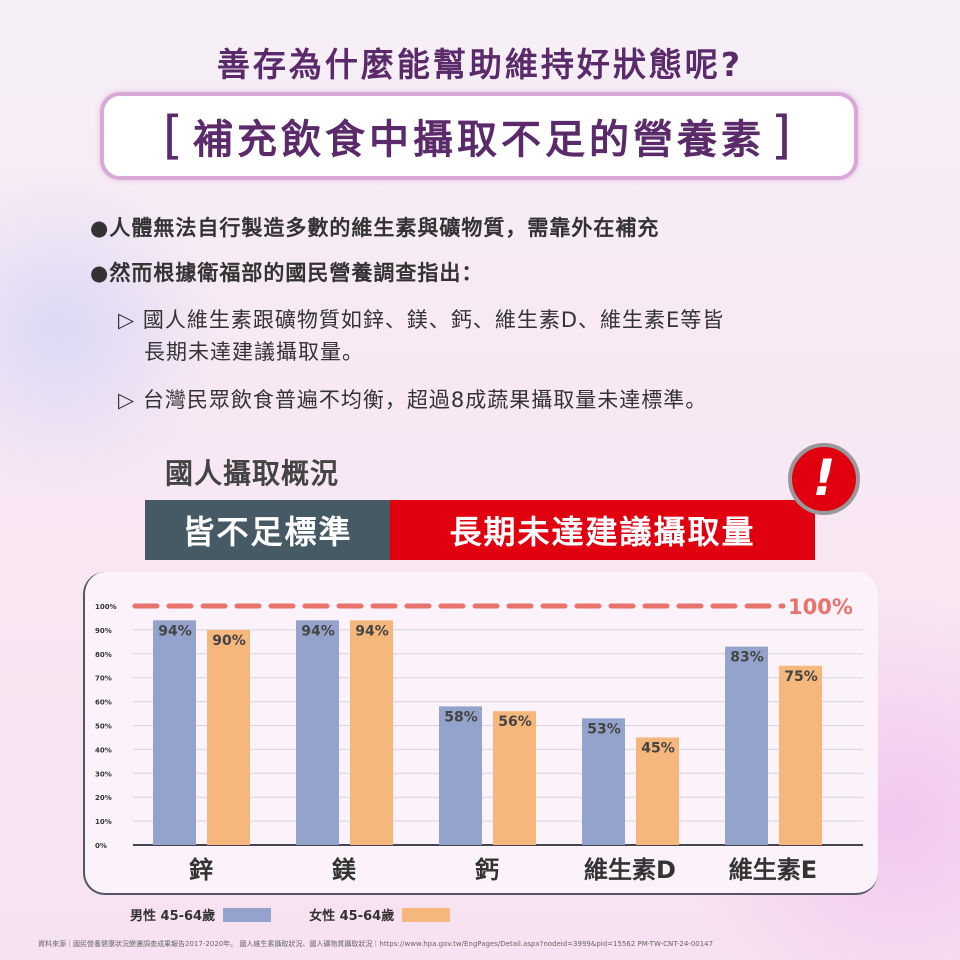  What do you see at coordinates (103, 774) in the screenshot?
I see `y-tick-label: 30%` at bounding box center [103, 774].